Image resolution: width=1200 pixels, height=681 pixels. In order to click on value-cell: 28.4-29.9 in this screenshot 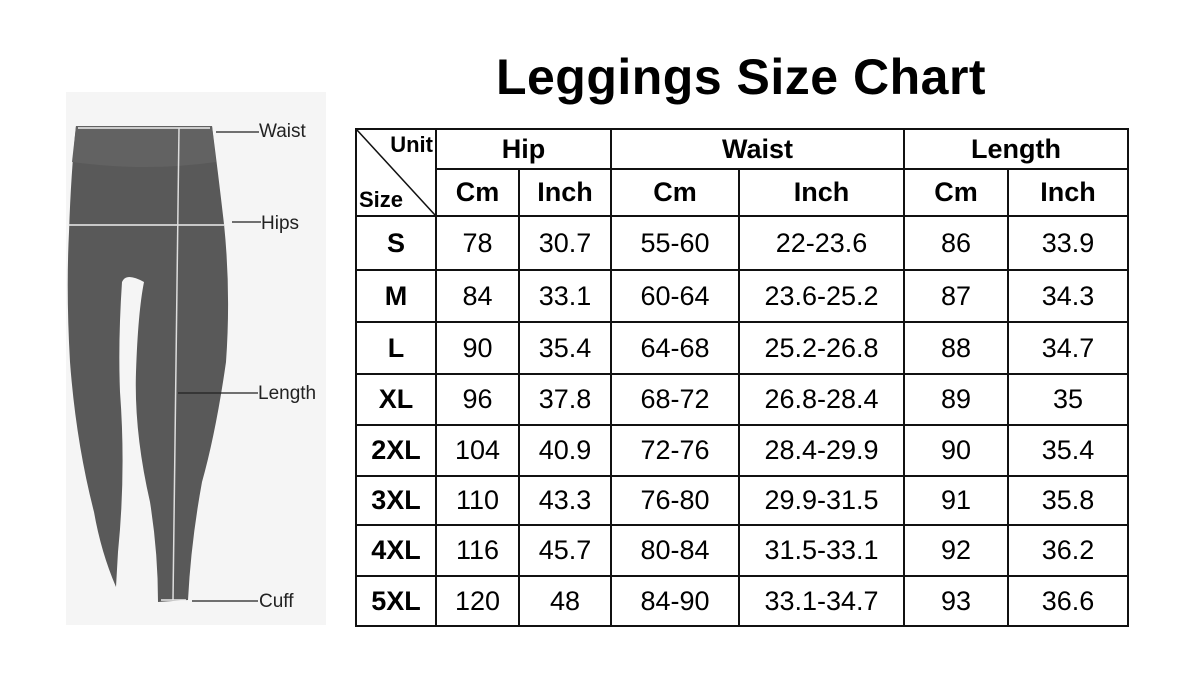, I will do `click(821, 450)`.